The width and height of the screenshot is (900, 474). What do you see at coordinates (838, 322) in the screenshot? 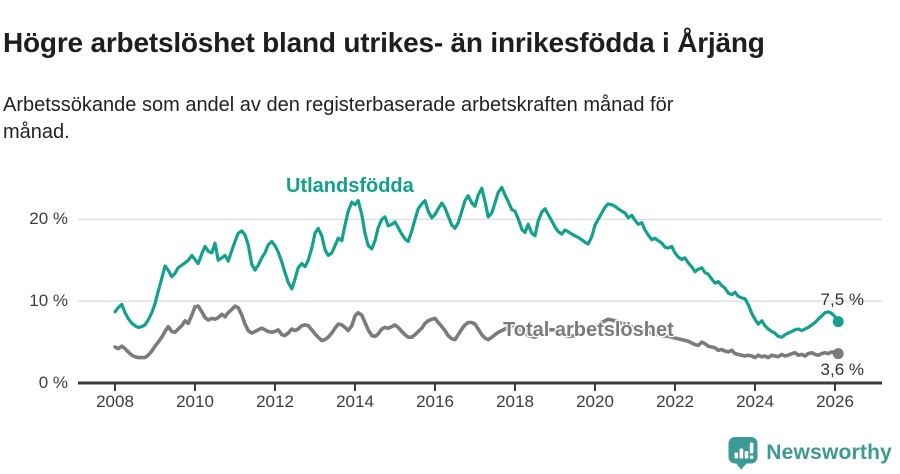
I see `end-dot-utlandsfodda` at bounding box center [838, 322].